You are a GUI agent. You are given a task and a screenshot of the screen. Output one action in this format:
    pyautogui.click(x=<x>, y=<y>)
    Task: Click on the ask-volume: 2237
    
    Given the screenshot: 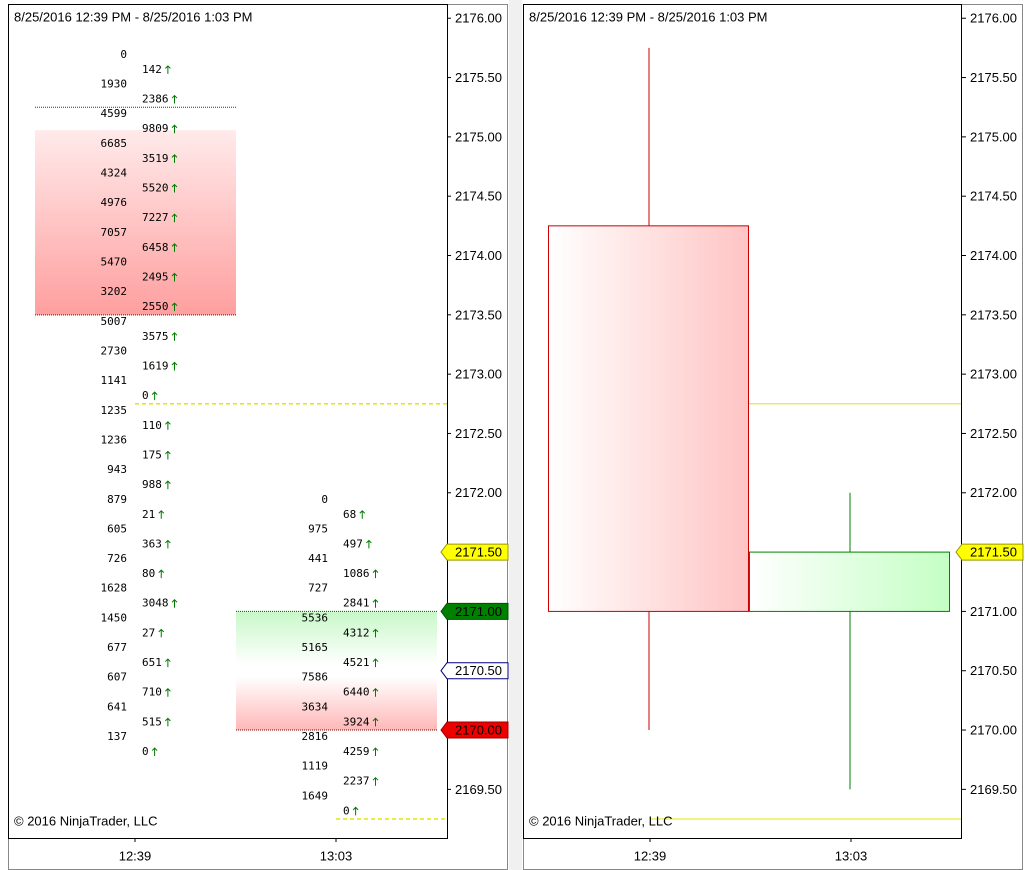 What is the action you would take?
    pyautogui.click(x=356, y=781)
    